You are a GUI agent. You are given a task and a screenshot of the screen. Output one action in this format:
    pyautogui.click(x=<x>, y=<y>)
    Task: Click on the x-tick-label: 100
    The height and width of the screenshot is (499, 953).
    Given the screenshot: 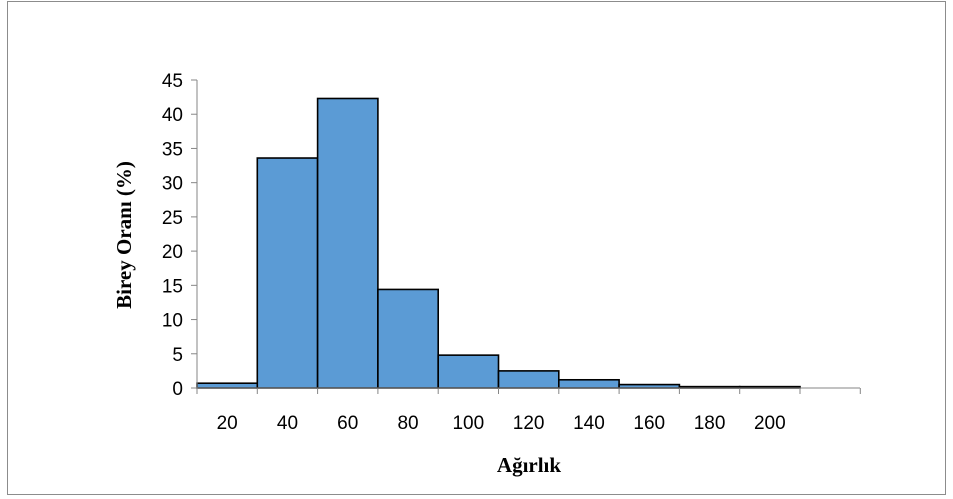 What is the action you would take?
    pyautogui.click(x=468, y=423)
    